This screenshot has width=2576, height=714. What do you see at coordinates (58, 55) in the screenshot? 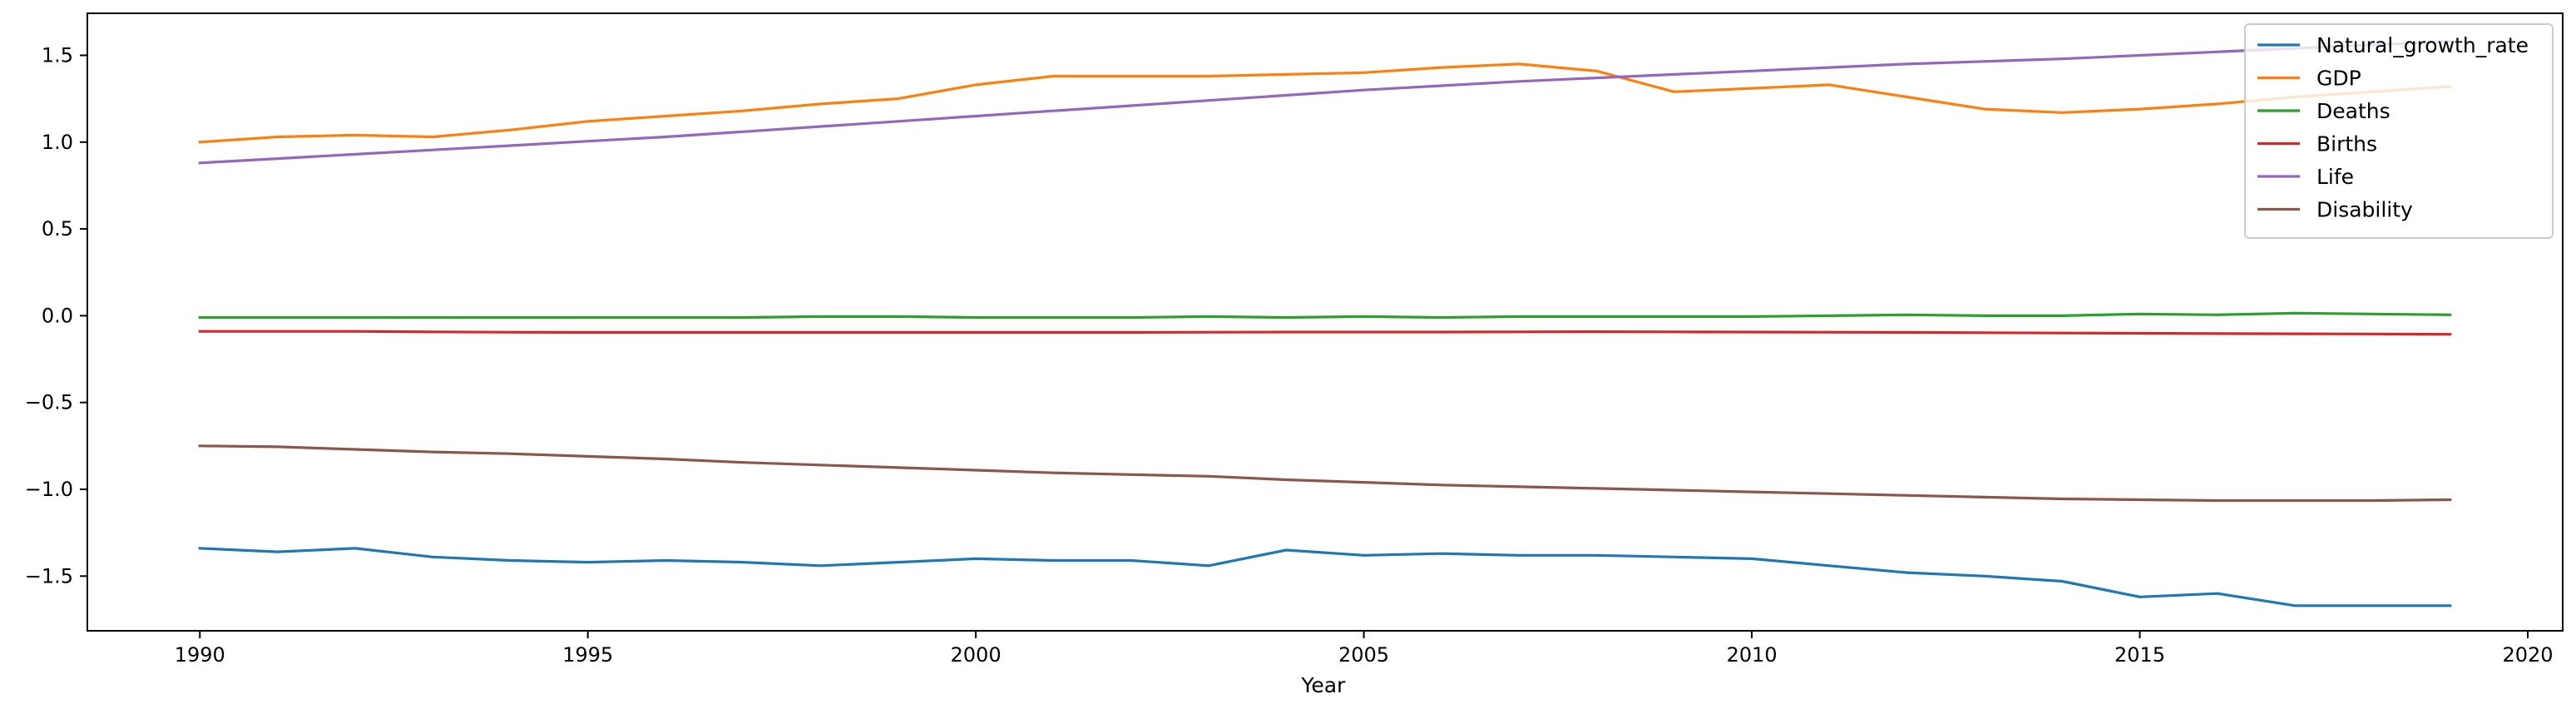
I see `y-tick-label: 1.5` at bounding box center [58, 55].